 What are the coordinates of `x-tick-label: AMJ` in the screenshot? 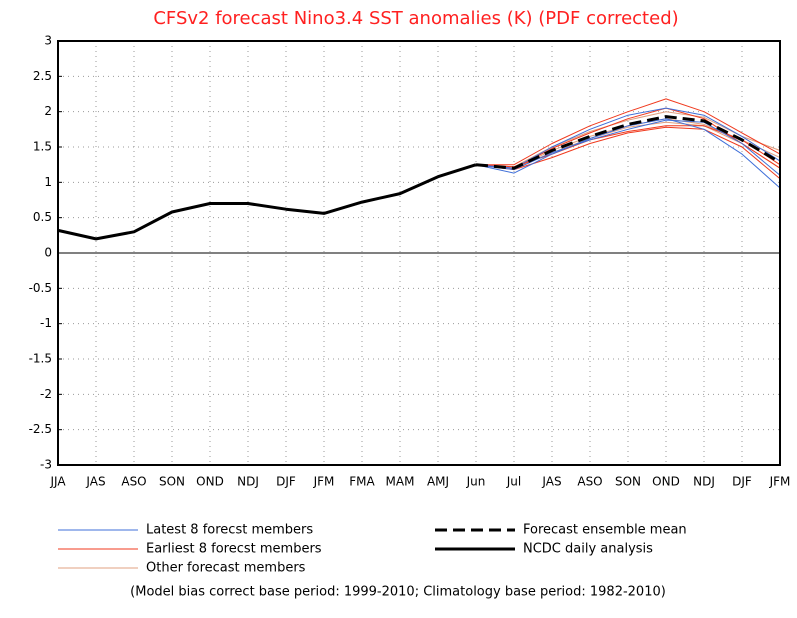 It's located at (438, 482).